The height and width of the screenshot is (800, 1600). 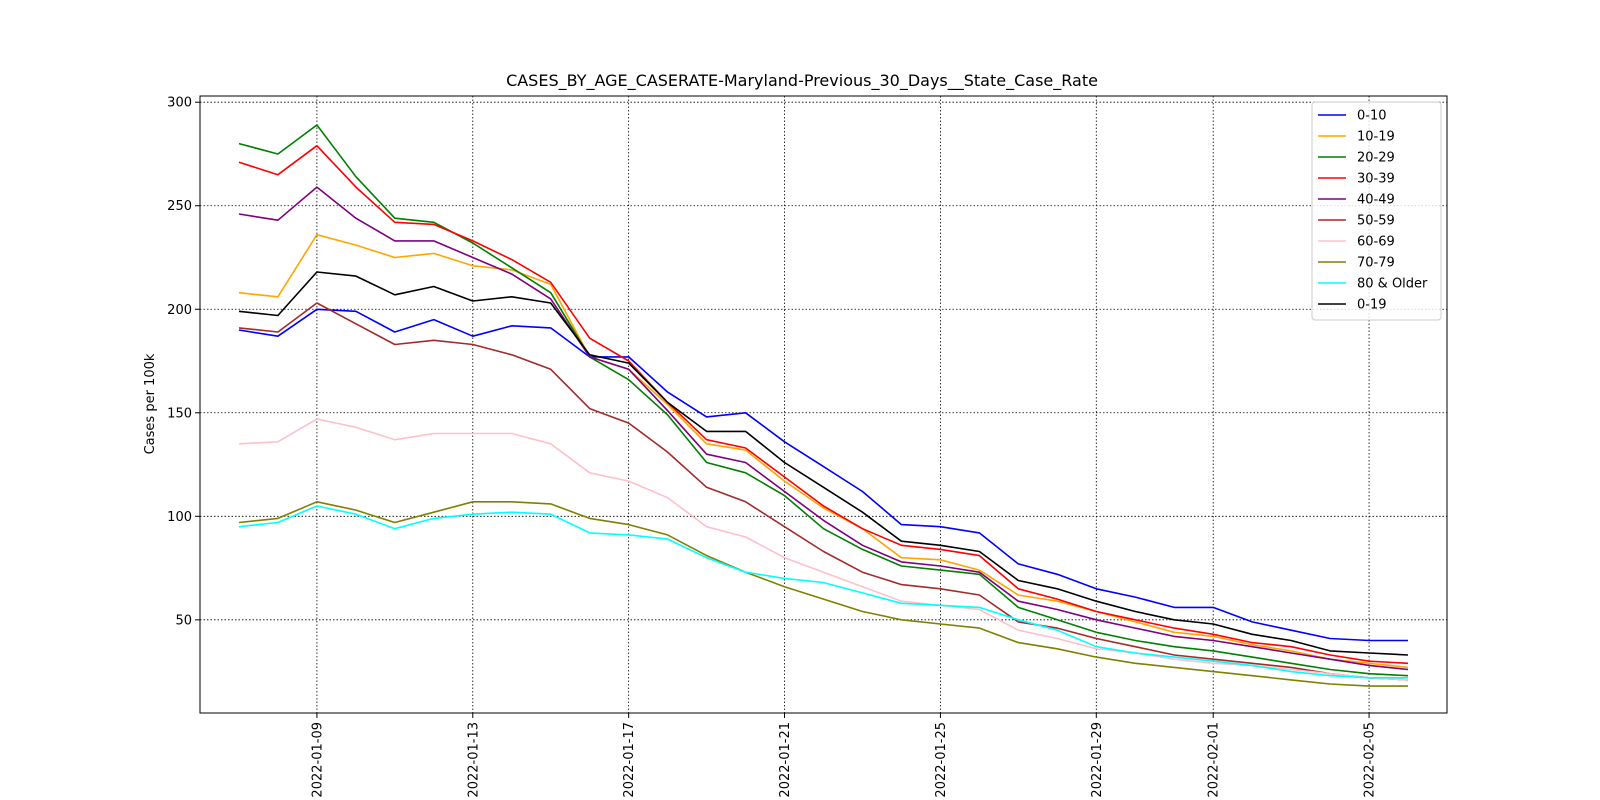 I want to click on legend-label: 50-59, so click(x=1376, y=221).